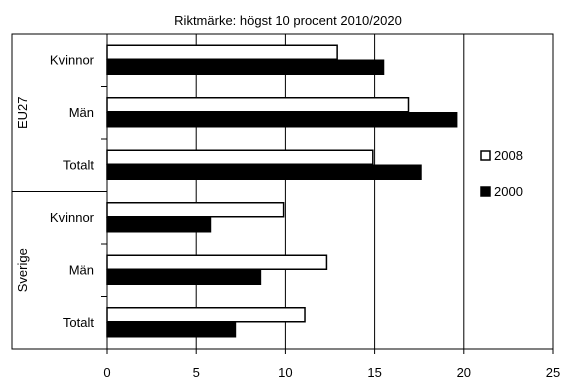 The height and width of the screenshot is (383, 564). What do you see at coordinates (508, 191) in the screenshot?
I see `legend-label-2000: 2000` at bounding box center [508, 191].